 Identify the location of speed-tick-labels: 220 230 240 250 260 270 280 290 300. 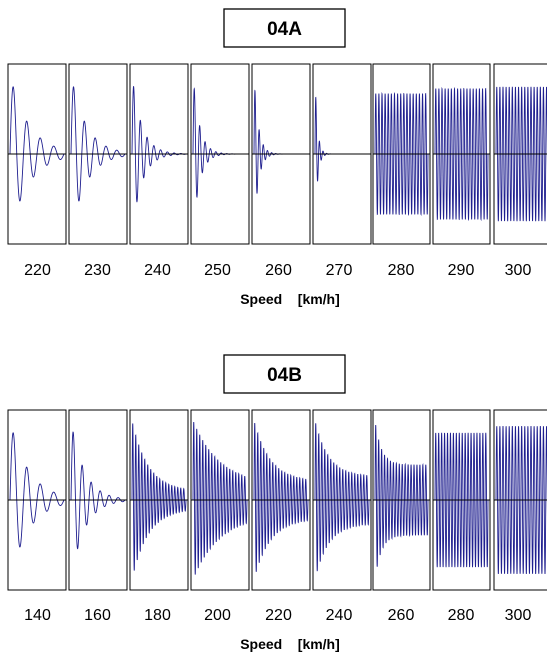
(277, 270).